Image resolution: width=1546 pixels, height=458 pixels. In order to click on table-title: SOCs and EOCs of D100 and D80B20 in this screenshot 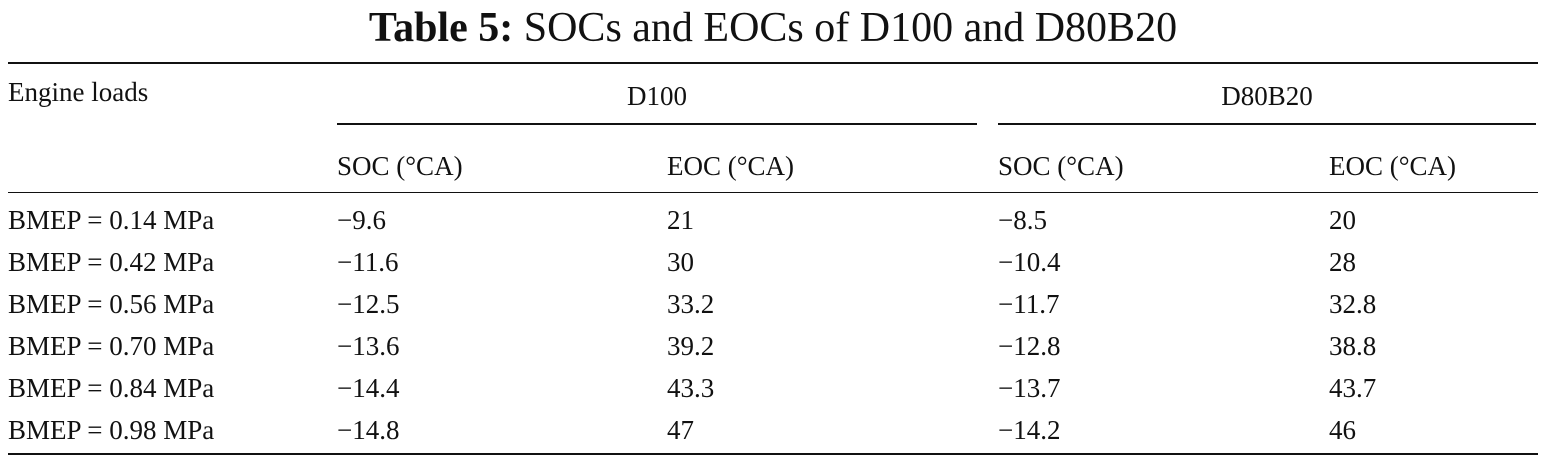, I will do `click(850, 28)`.